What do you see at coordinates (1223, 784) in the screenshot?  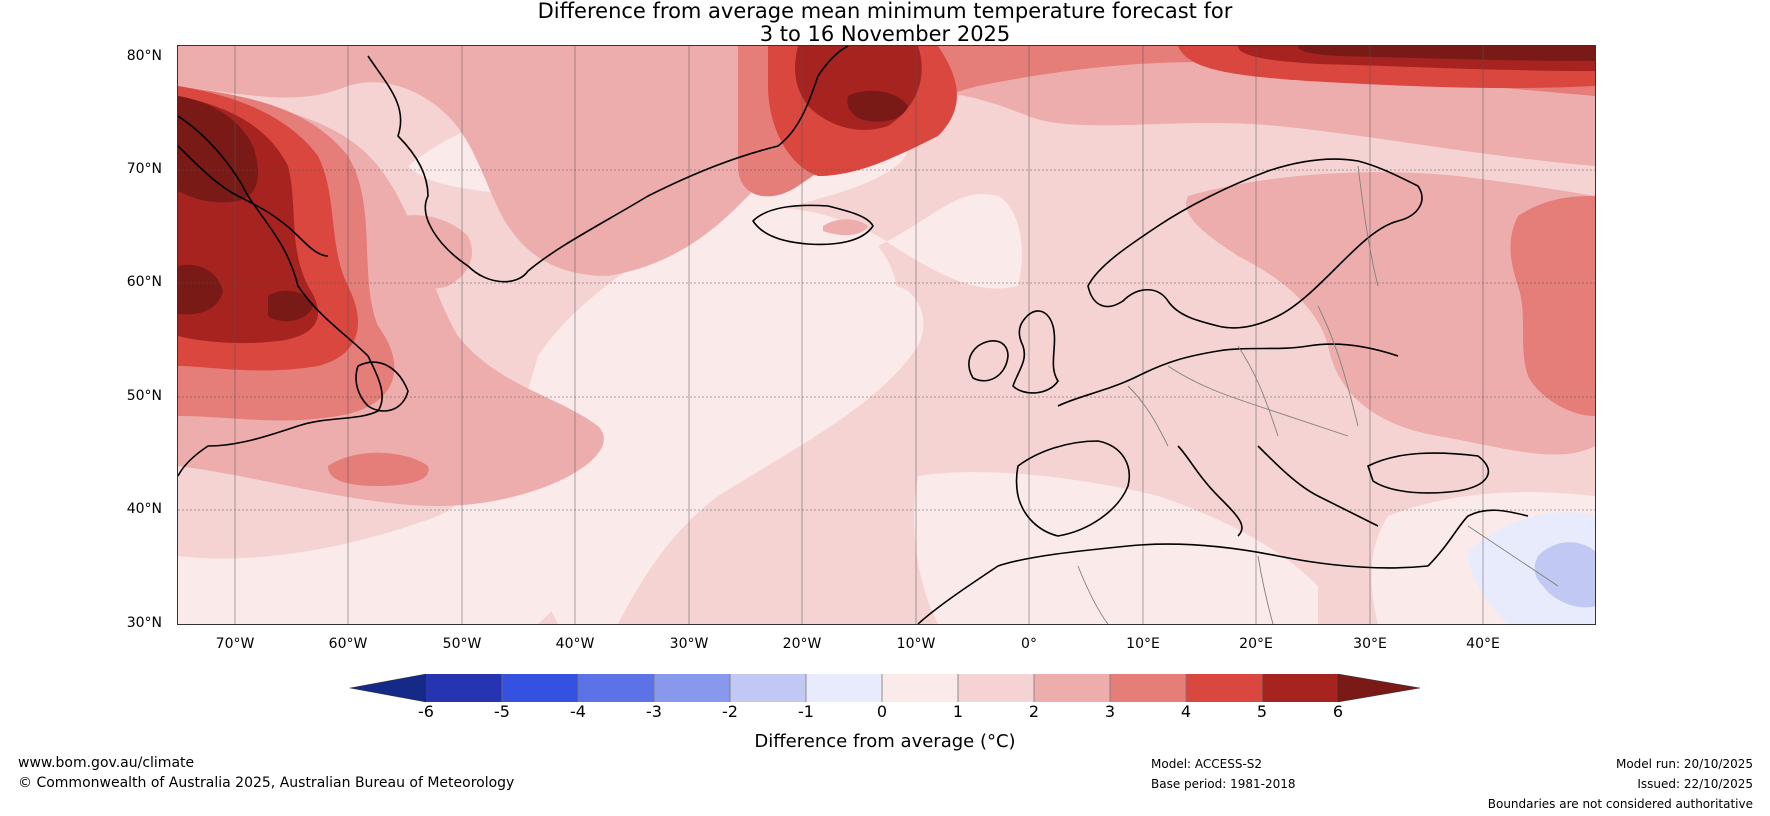 I see `base-period: Base period: 1981-2018` at bounding box center [1223, 784].